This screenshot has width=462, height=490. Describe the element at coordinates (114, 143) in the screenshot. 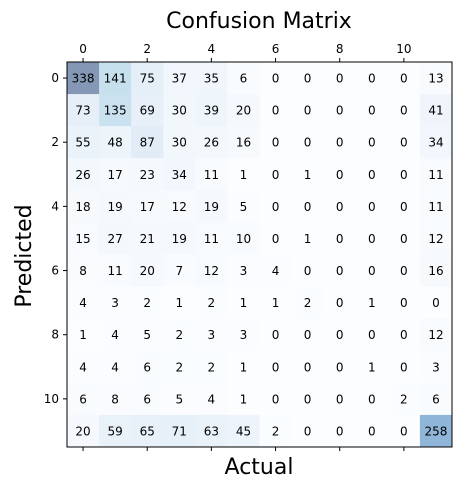

I see `cell-value-label: 48` at that location.